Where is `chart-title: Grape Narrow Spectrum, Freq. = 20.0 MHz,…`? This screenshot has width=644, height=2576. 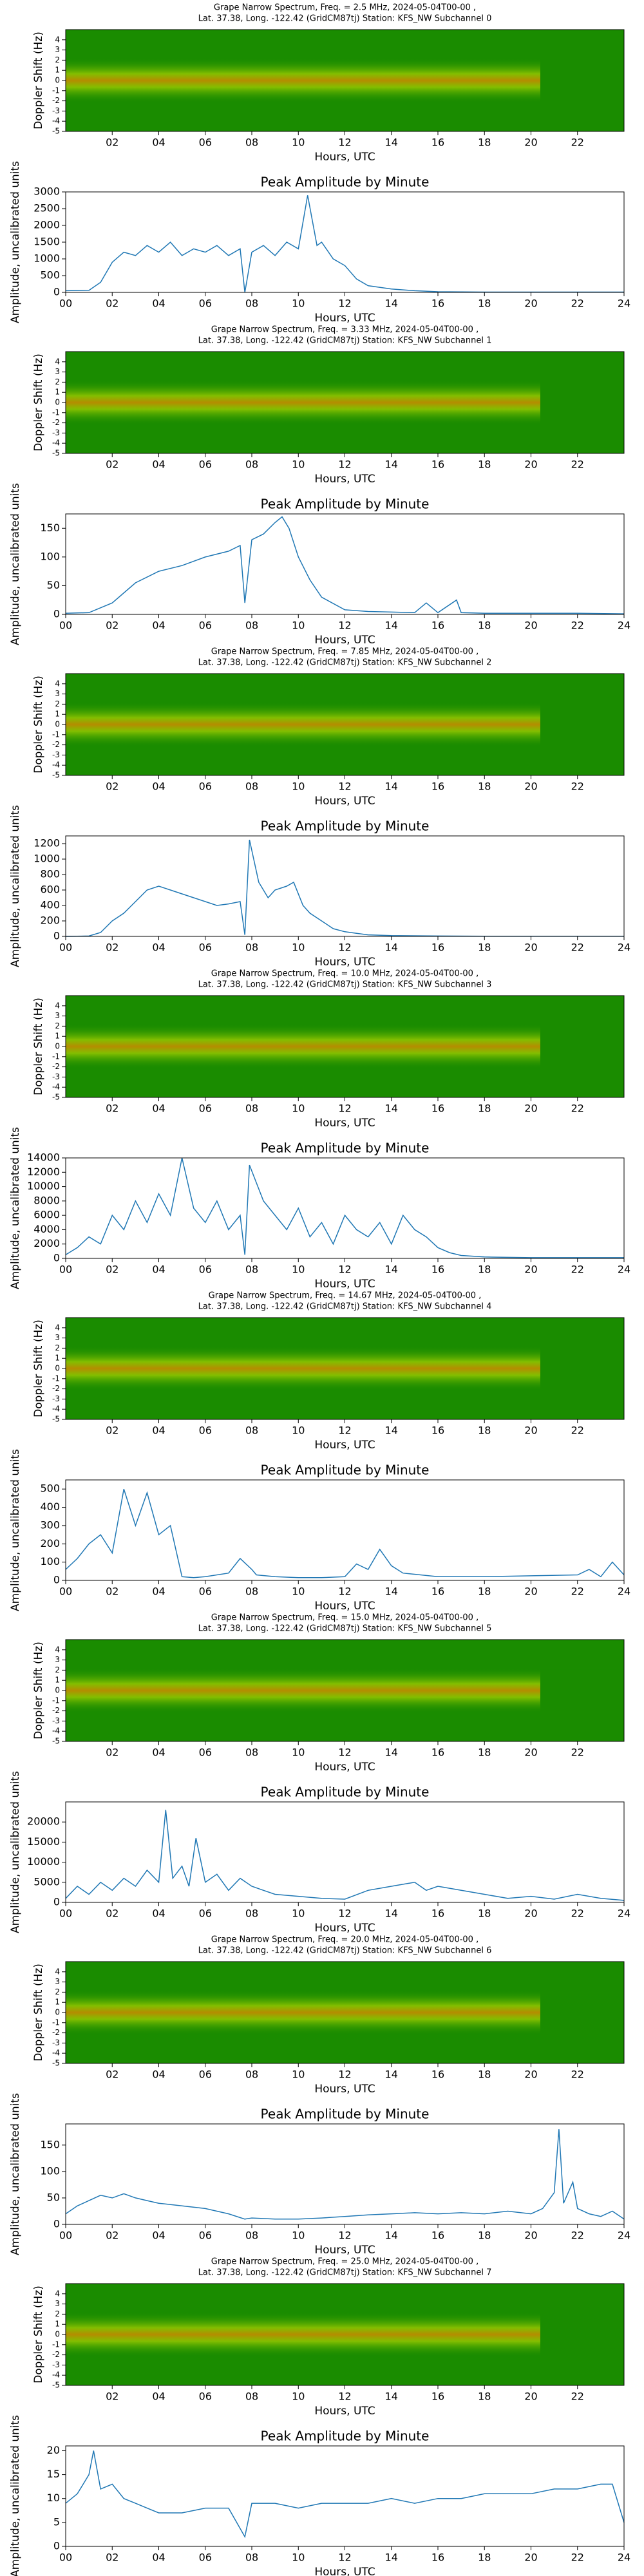
chart-title: Grape Narrow Spectrum, Freq. = 20.0 MHz,… is located at coordinates (345, 1940).